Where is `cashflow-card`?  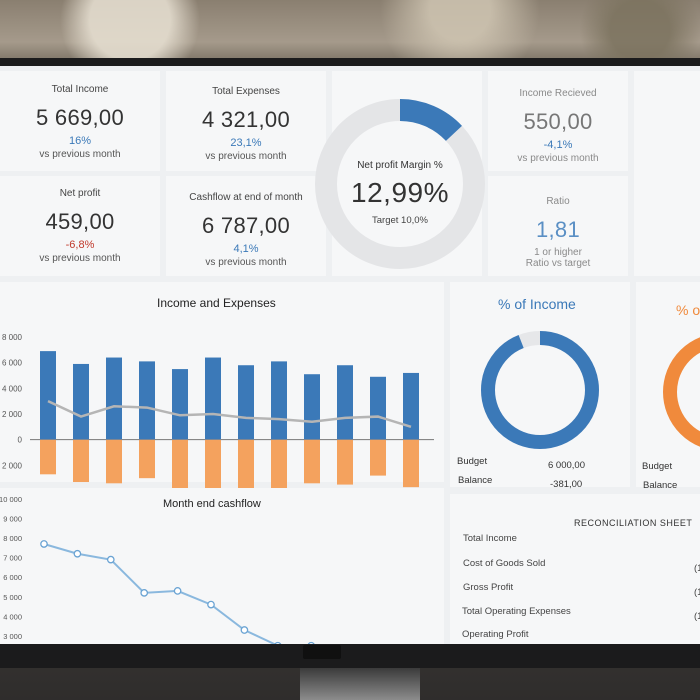 cashflow-card is located at coordinates (222, 566).